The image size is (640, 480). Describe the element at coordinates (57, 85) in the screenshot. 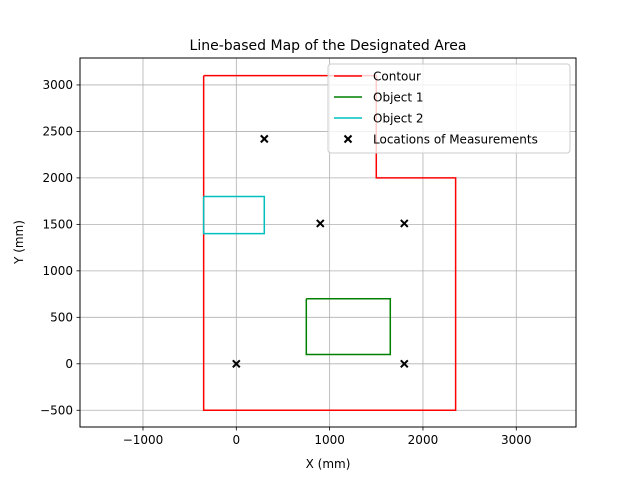

I see `y-tick-label: 3000` at that location.